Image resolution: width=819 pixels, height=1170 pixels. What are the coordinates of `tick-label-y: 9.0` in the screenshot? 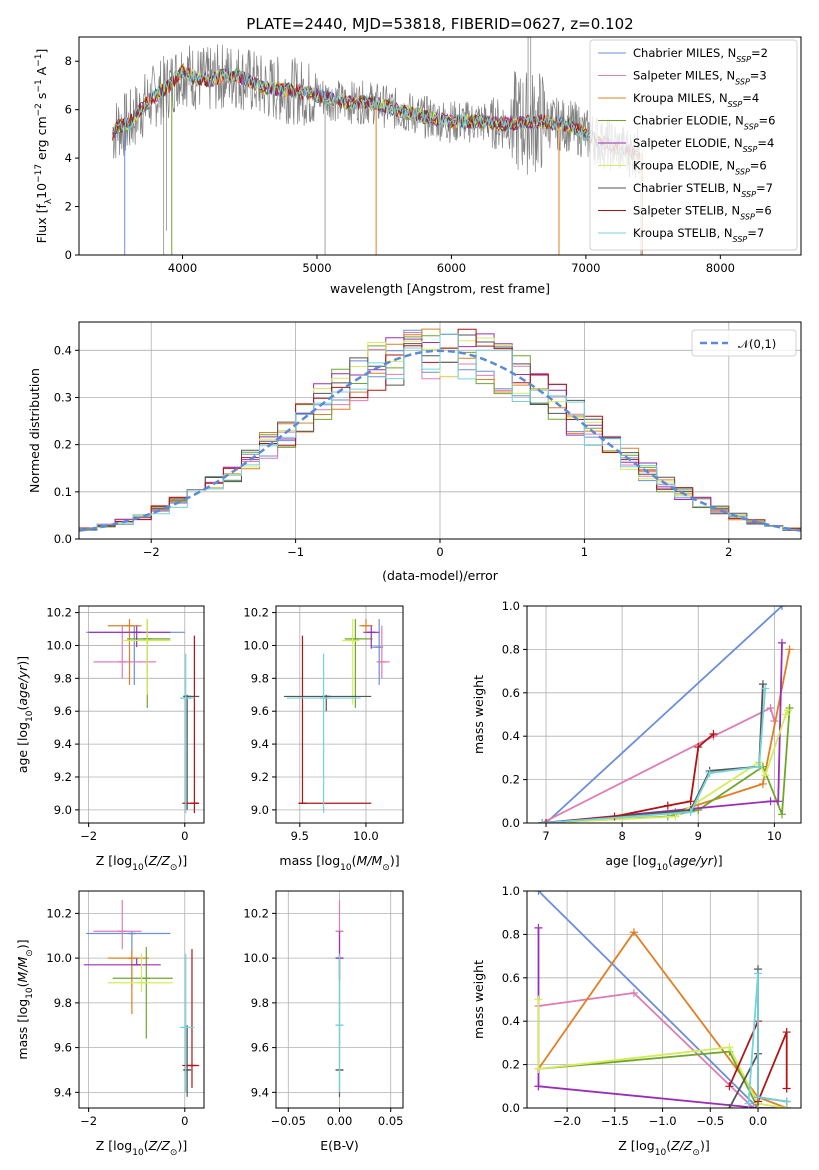 It's located at (260, 810).